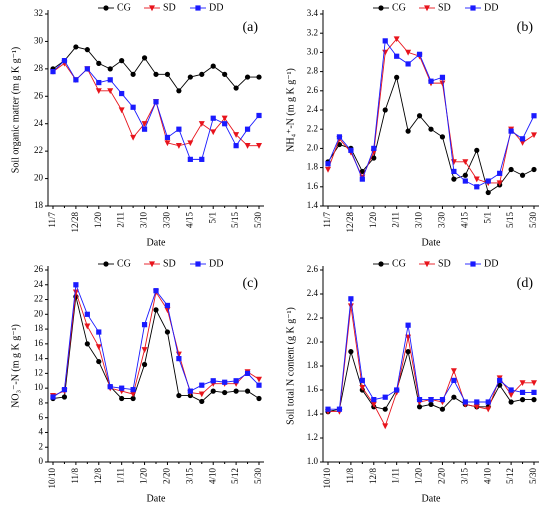 The height and width of the screenshot is (511, 550). Describe the element at coordinates (313, 51) in the screenshot. I see `y-tick-label: 3.0` at that location.